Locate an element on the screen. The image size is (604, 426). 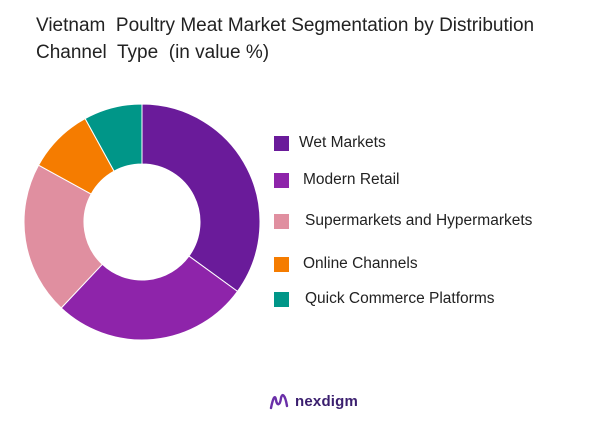
legend-item-supermarkets-and-hypermarkets: Supermarkets and Hypermarkets is located at coordinates (403, 221).